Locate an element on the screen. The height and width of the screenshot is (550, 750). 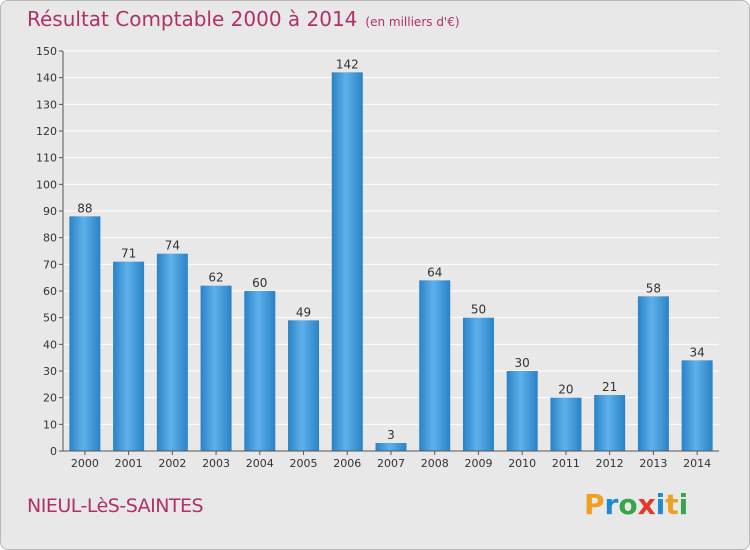
y-tick-label: 0 is located at coordinates (53, 451).